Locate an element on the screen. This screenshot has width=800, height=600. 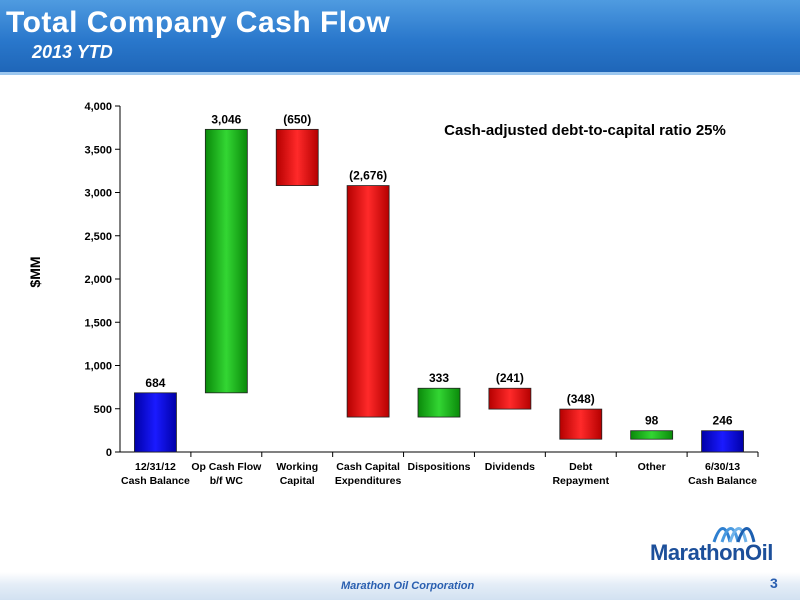
x-tick-label: Dispositions is located at coordinates (438, 467).